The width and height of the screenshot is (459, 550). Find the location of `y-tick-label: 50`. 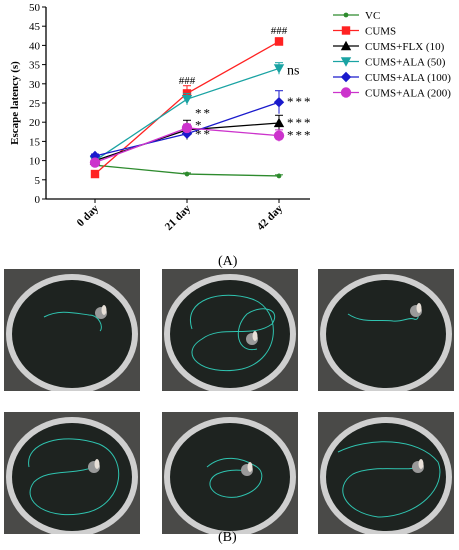

y-tick-label: 50 is located at coordinates (35, 8).